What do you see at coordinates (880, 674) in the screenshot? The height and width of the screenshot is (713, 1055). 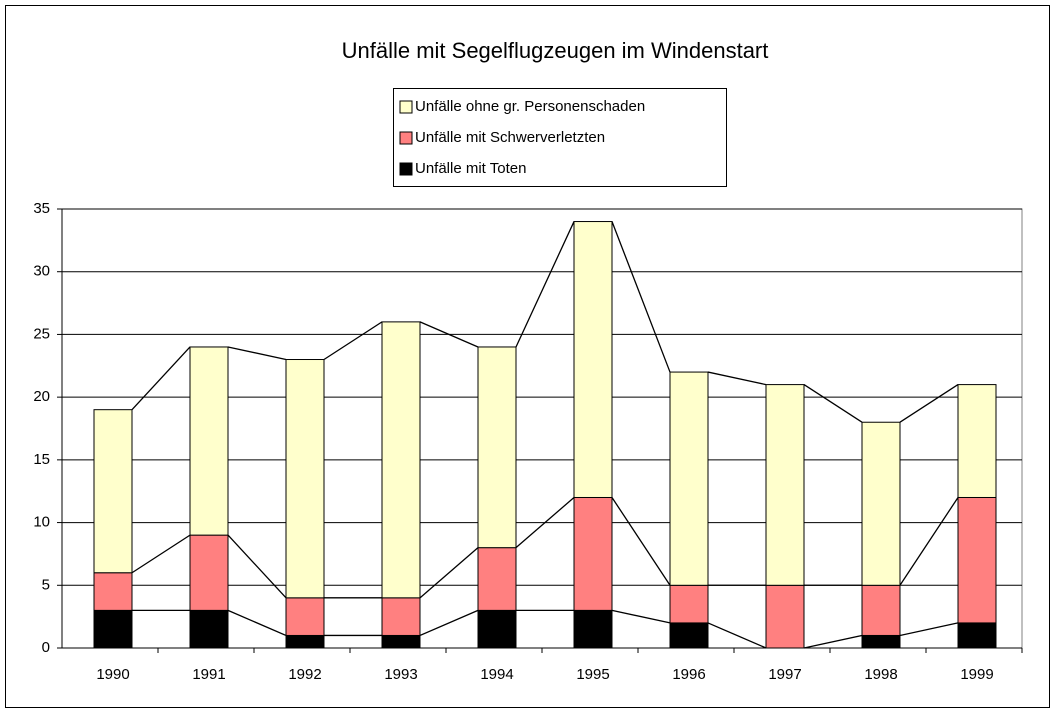 I see `x-tick-label: 1998` at bounding box center [880, 674].